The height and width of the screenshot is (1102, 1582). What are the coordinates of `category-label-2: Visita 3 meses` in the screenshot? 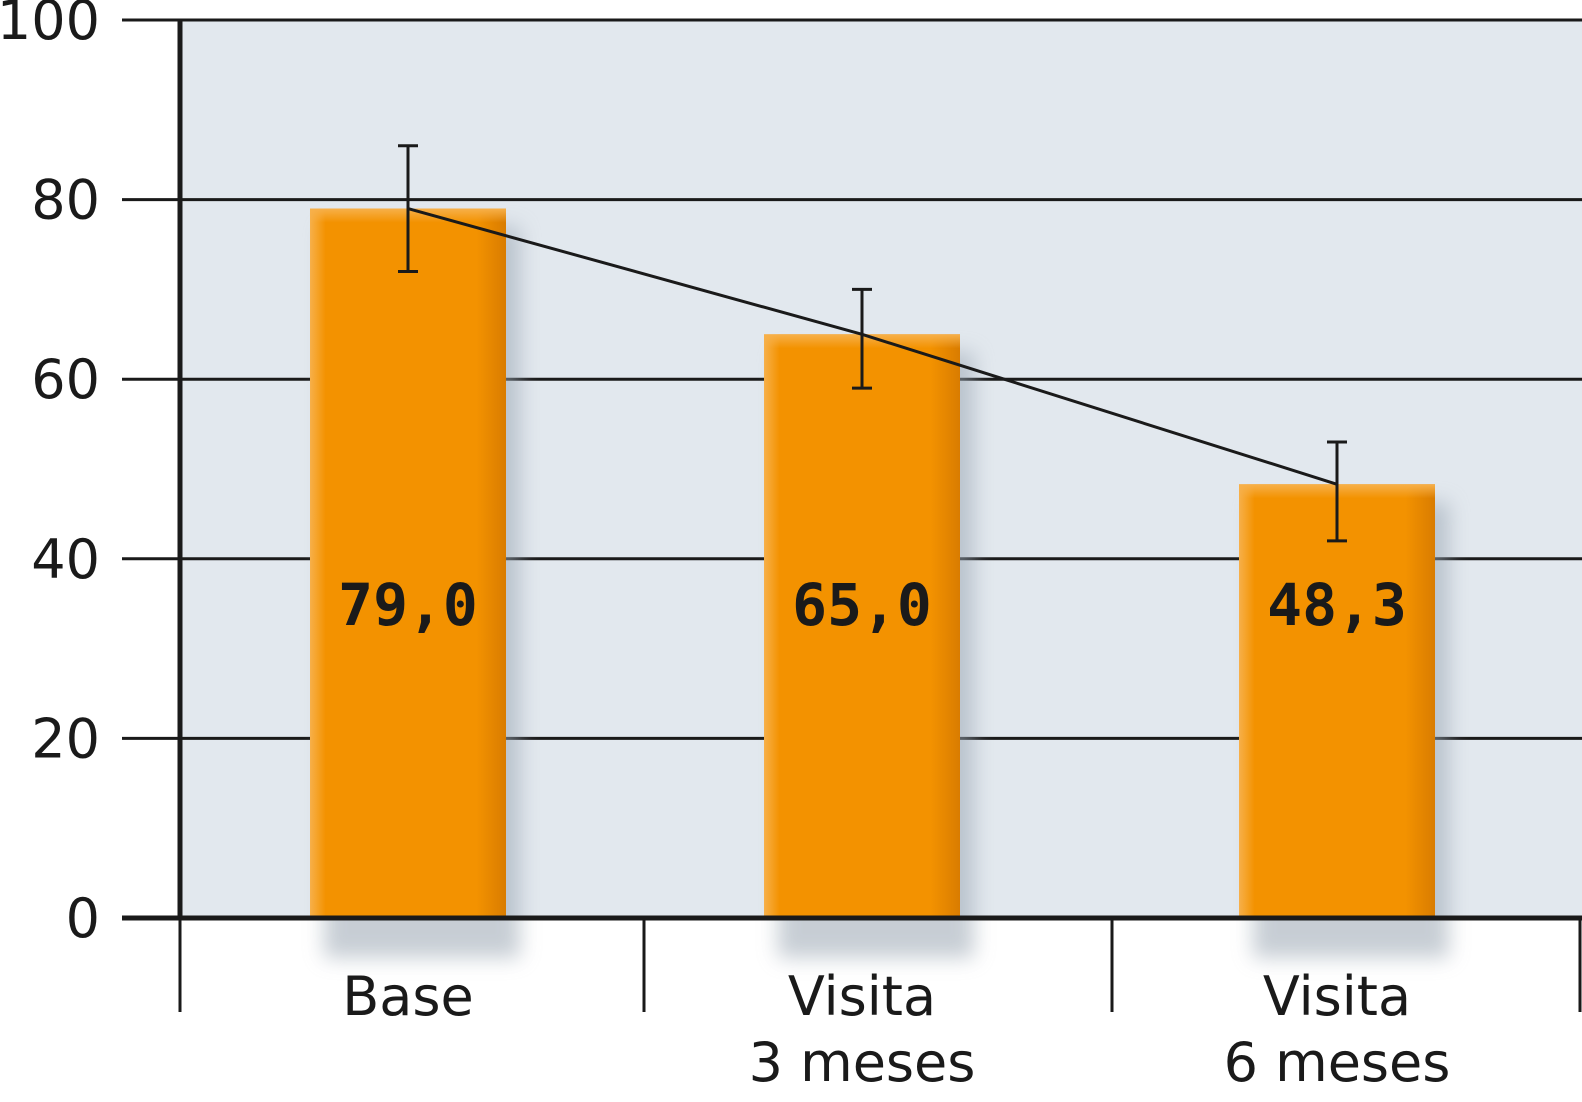 It's located at (862, 1029).